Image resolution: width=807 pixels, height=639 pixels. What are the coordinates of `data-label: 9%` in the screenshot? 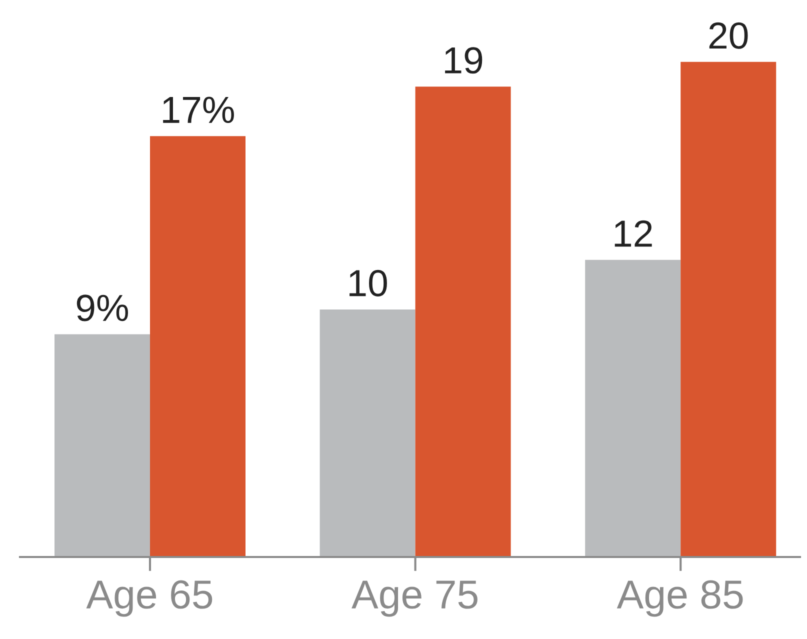 It's located at (102, 308).